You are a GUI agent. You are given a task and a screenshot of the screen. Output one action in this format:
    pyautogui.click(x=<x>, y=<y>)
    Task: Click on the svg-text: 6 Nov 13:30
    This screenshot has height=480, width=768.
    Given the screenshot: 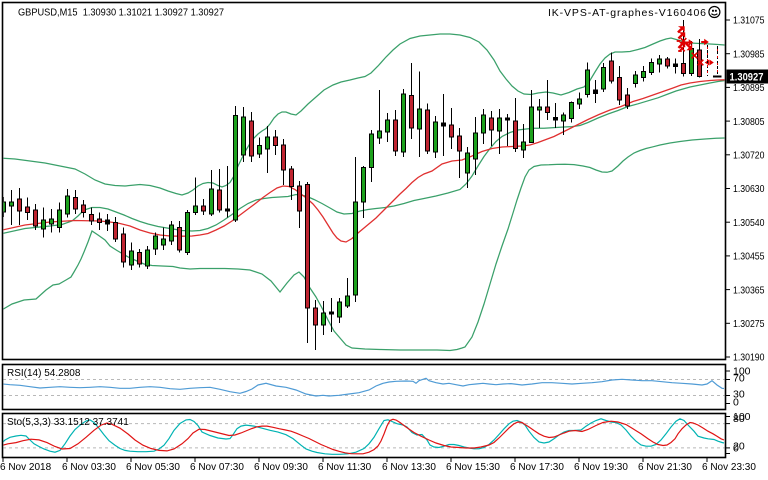 What is the action you would take?
    pyautogui.click(x=409, y=467)
    